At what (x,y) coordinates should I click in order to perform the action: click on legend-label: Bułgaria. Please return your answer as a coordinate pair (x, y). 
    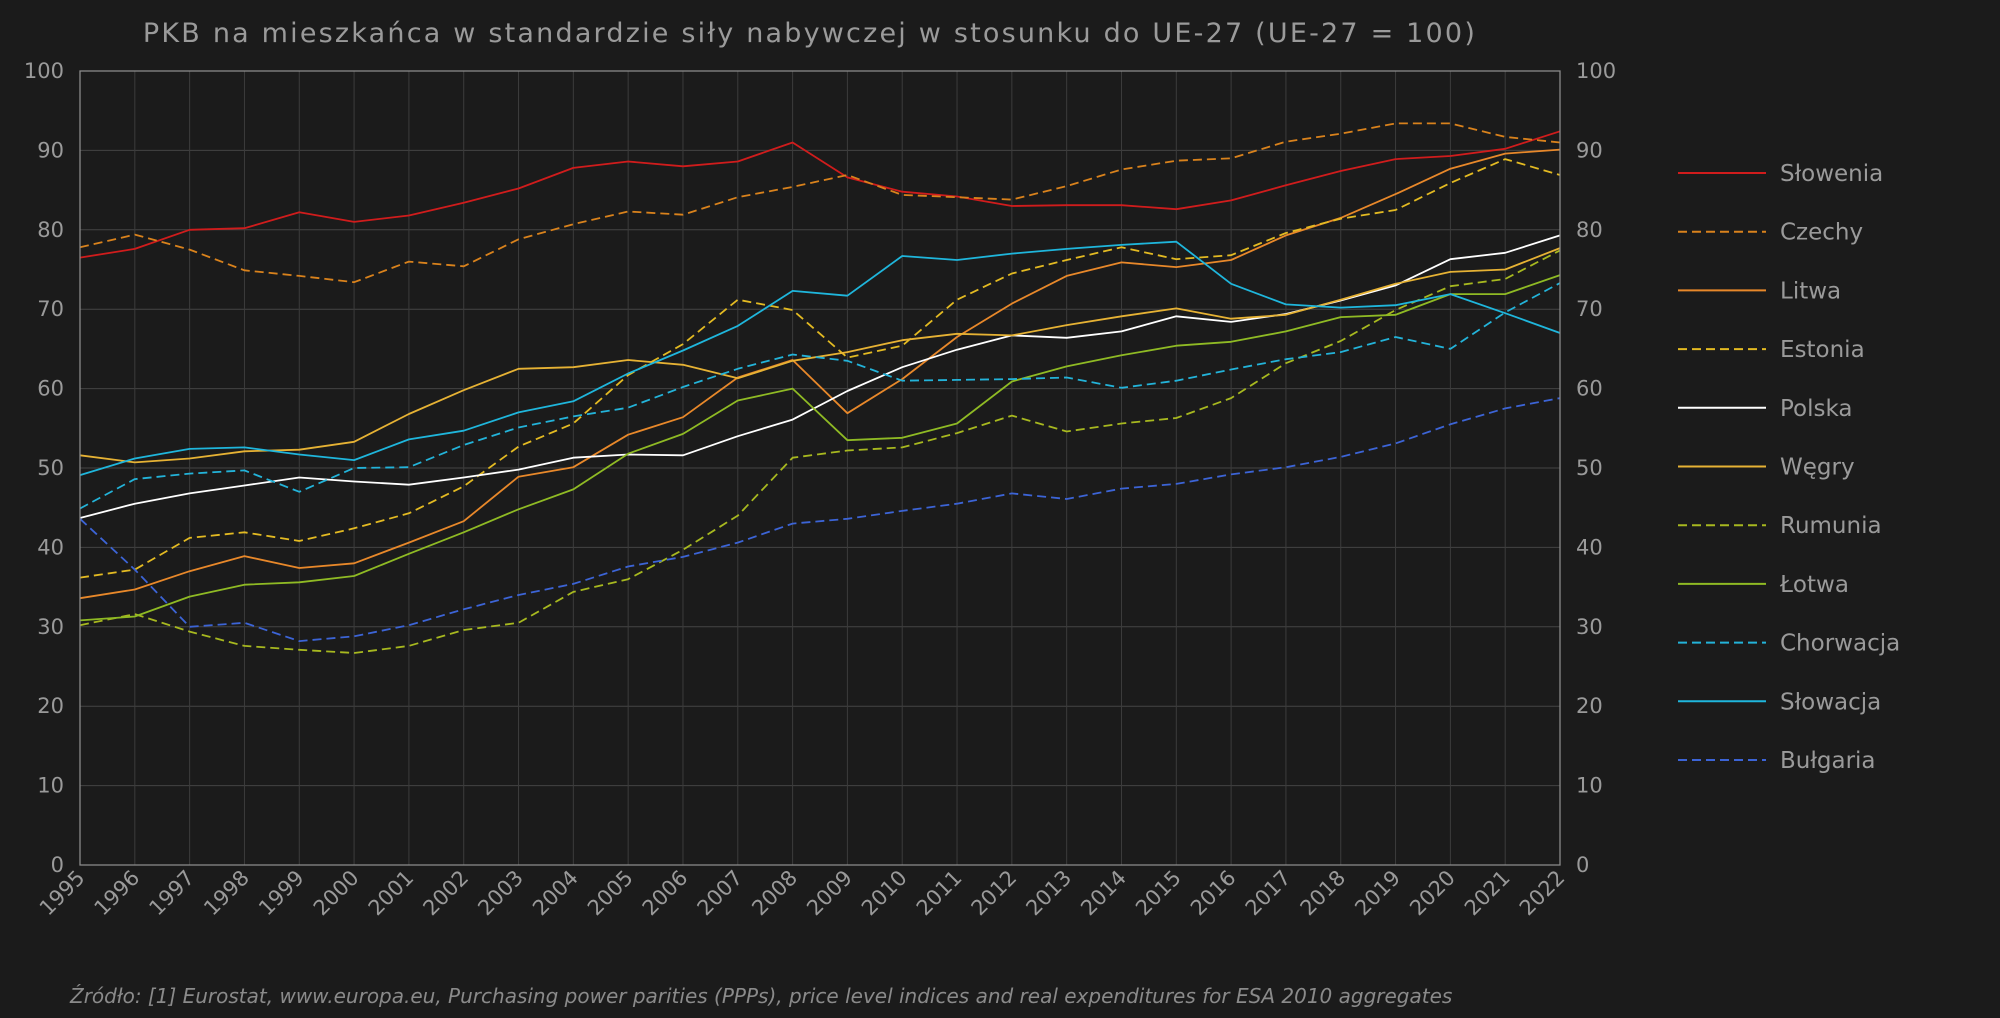
    Looking at the image, I should click on (1828, 761).